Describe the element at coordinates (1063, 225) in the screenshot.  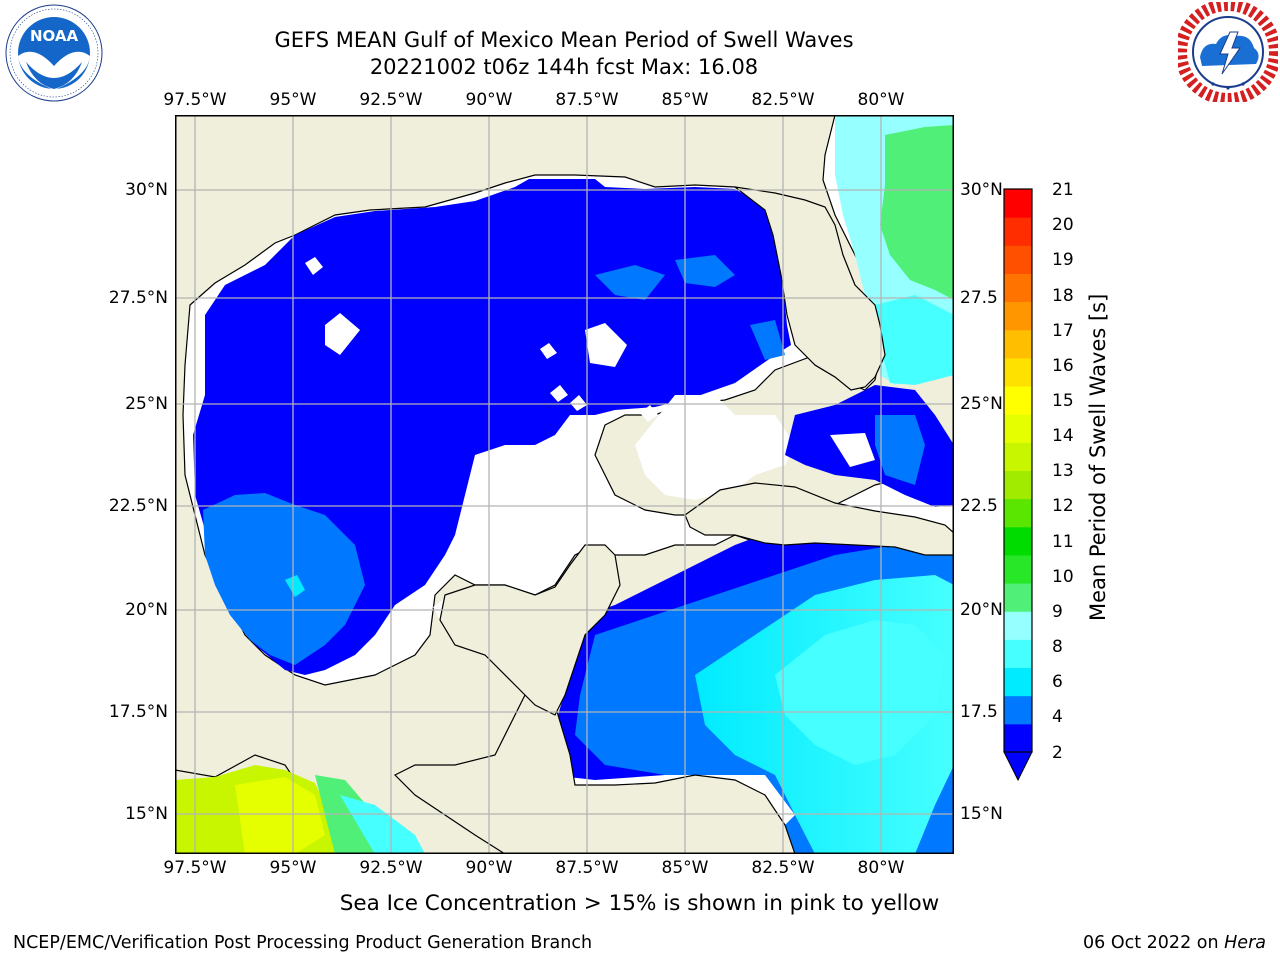
I see `colorbar-label: 20` at that location.